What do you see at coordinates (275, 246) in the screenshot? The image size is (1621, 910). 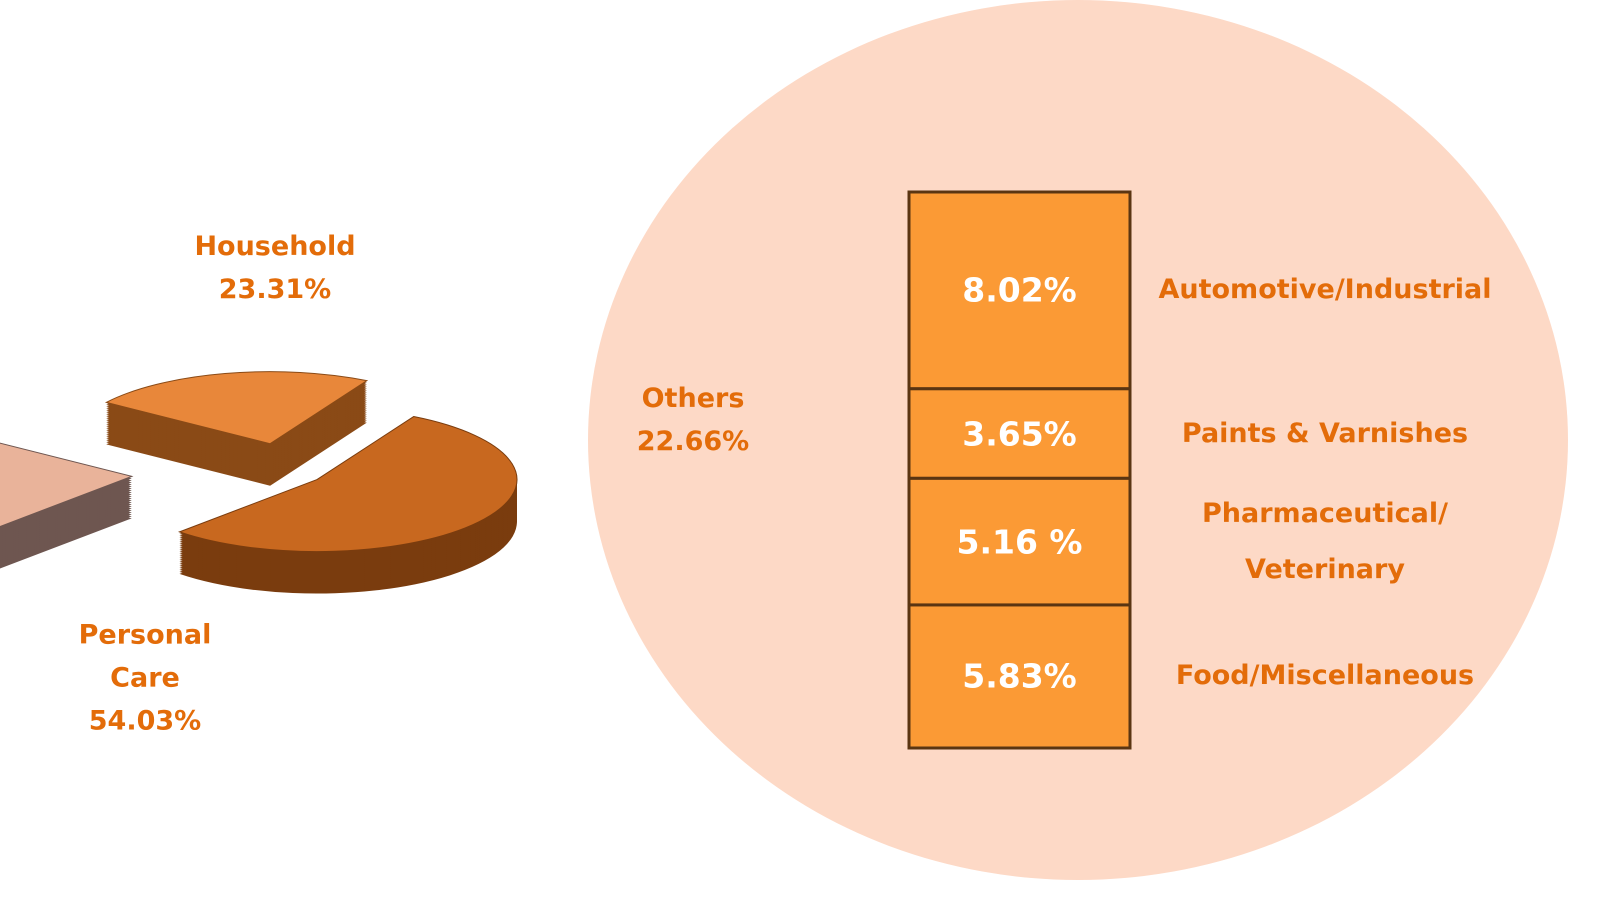 I see `slice-category: Household` at bounding box center [275, 246].